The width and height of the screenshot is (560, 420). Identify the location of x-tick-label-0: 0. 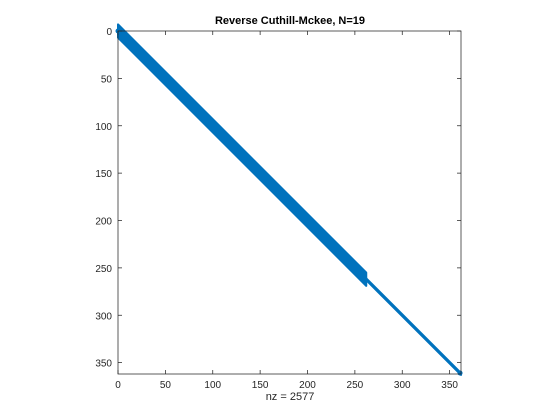
(118, 385).